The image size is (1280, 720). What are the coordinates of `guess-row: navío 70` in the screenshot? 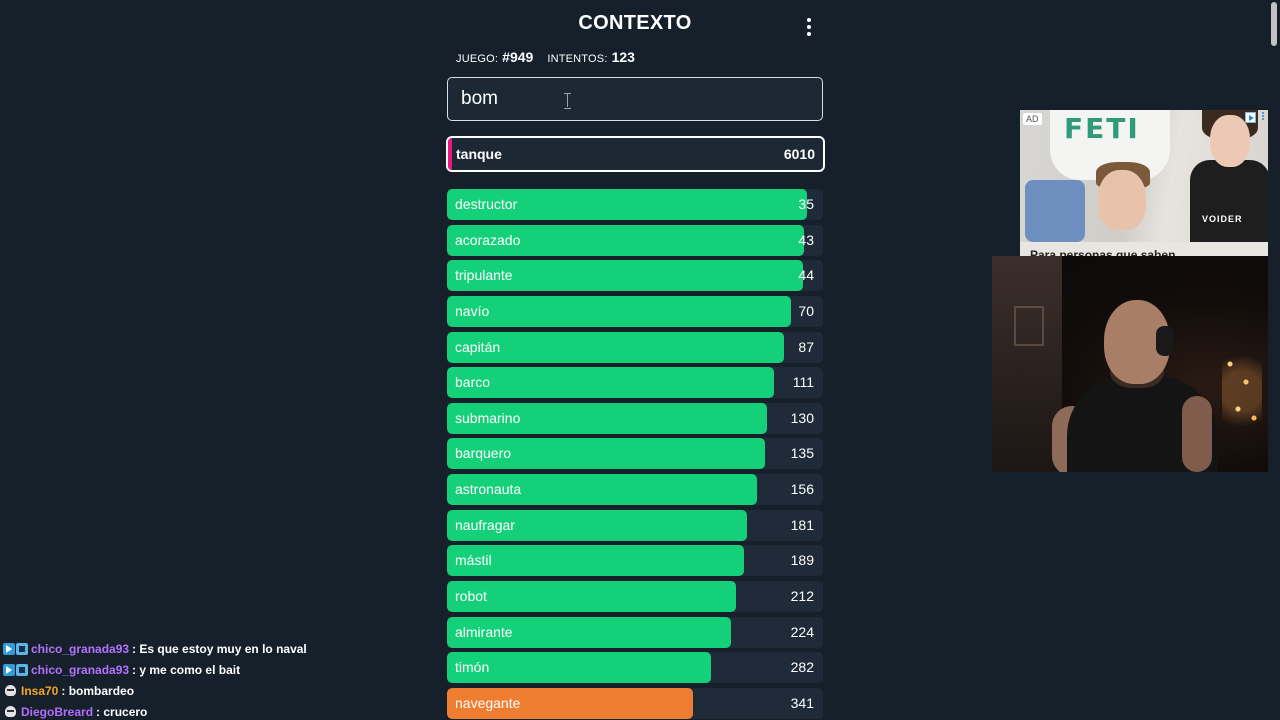 It's located at (635, 311).